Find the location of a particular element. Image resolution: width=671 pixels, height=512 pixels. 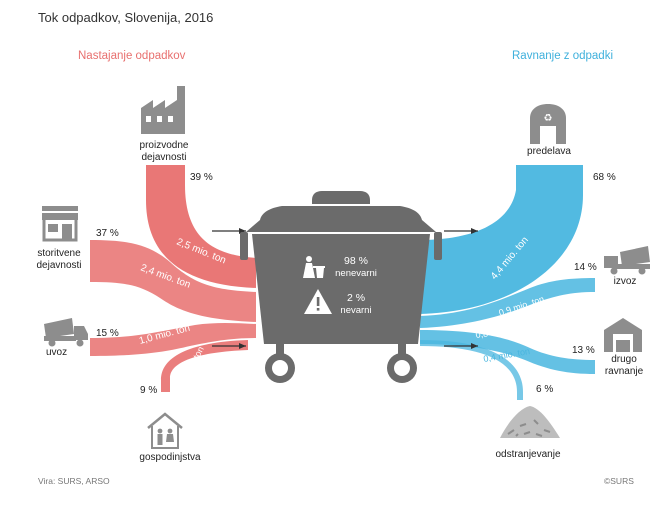

warning-icon is located at coordinates (318, 301).